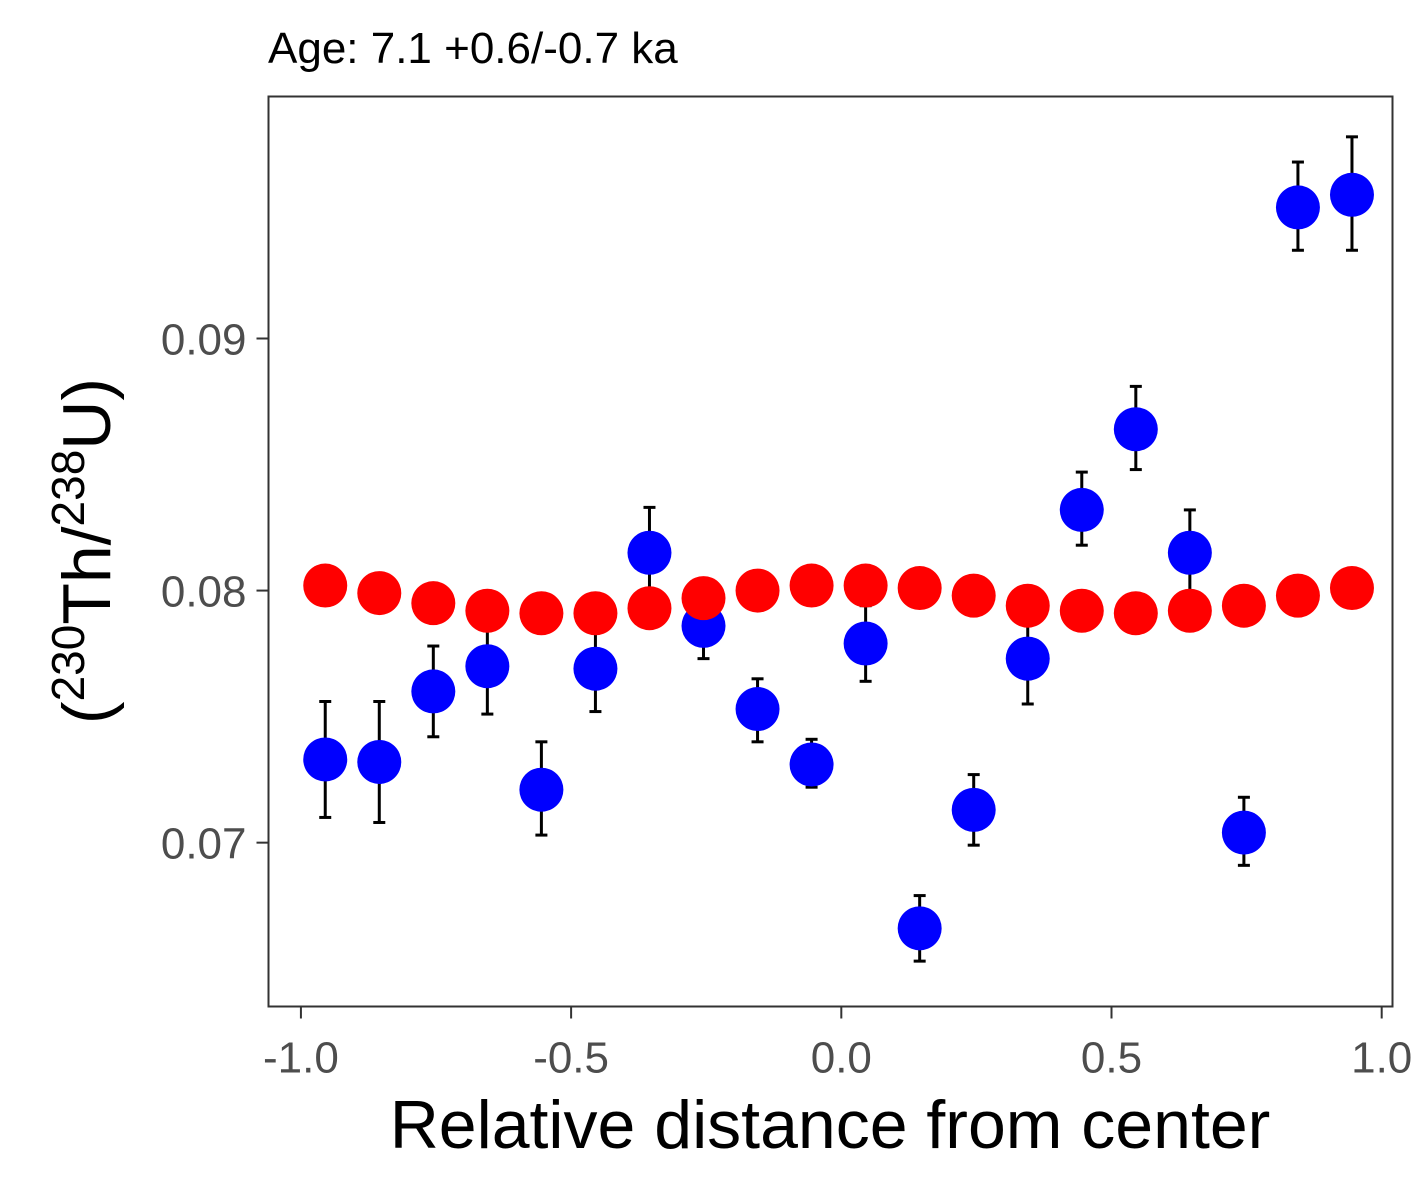  Describe the element at coordinates (68, 488) in the screenshot. I see `y-axis-title-sup2: 238` at that location.